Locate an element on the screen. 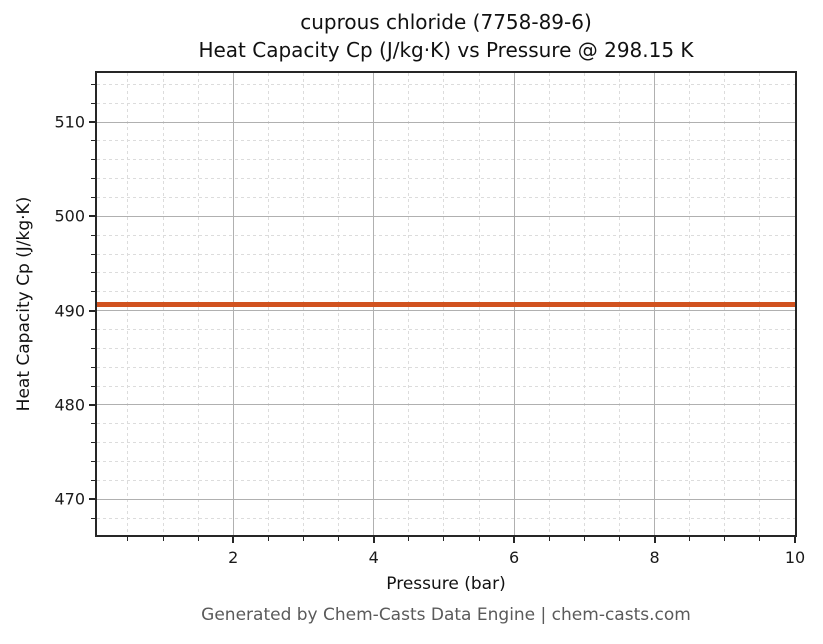 This screenshot has width=823, height=644. y-axis-label: Heat Capacity Cp (J/kg·K) is located at coordinates (24, 304).